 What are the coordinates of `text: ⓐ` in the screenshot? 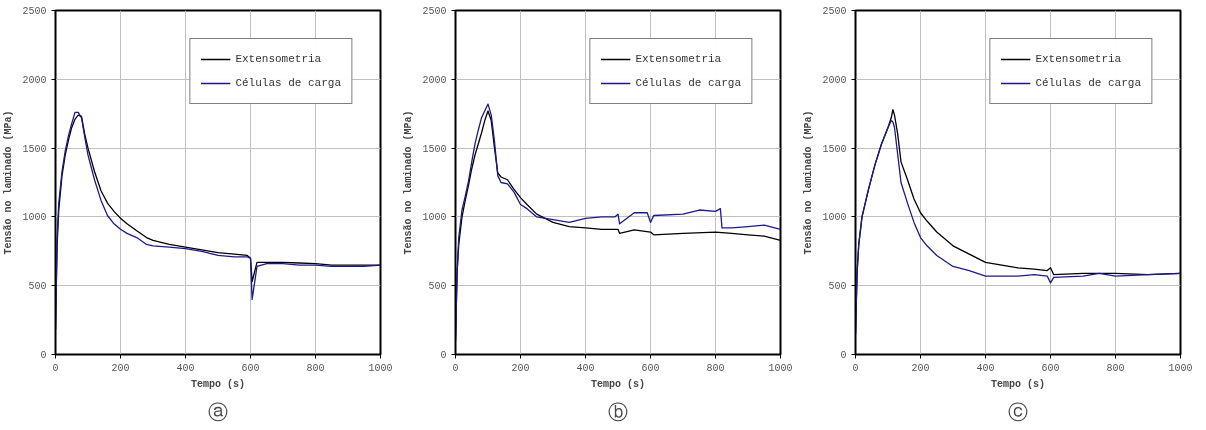 It's located at (218, 411).